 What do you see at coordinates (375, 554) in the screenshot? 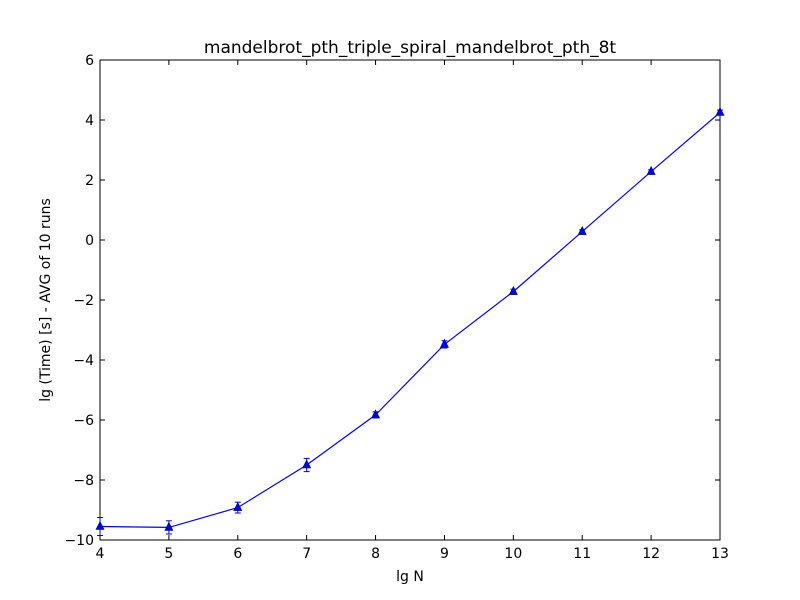
I see `x-tick-label: 8` at bounding box center [375, 554].